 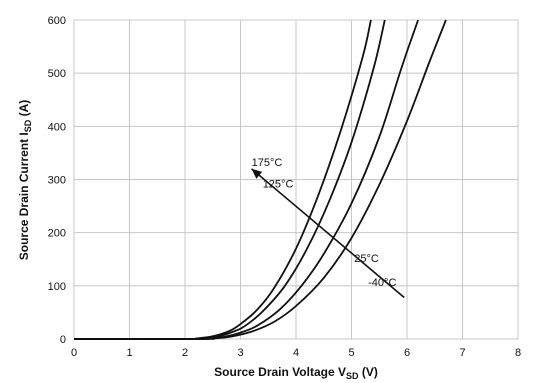 I want to click on y-tick-label: 0, so click(x=63, y=340).